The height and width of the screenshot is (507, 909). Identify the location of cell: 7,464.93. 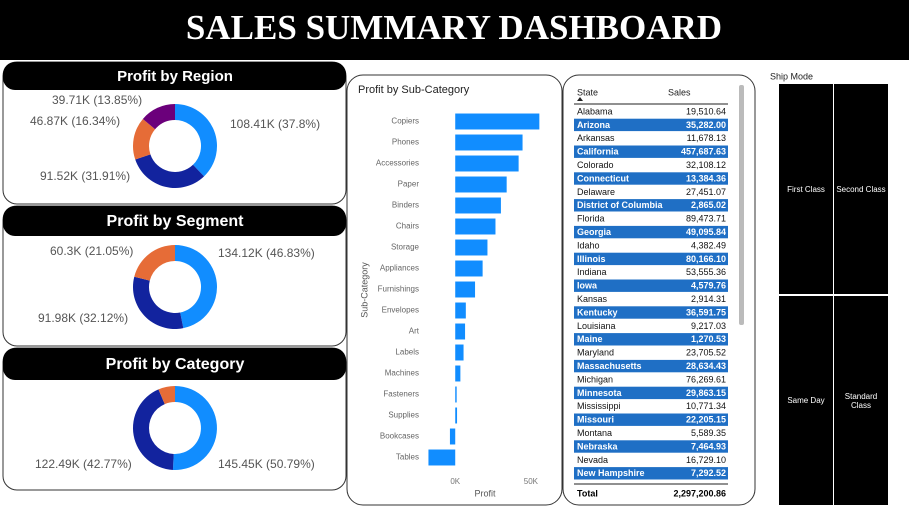
(708, 446).